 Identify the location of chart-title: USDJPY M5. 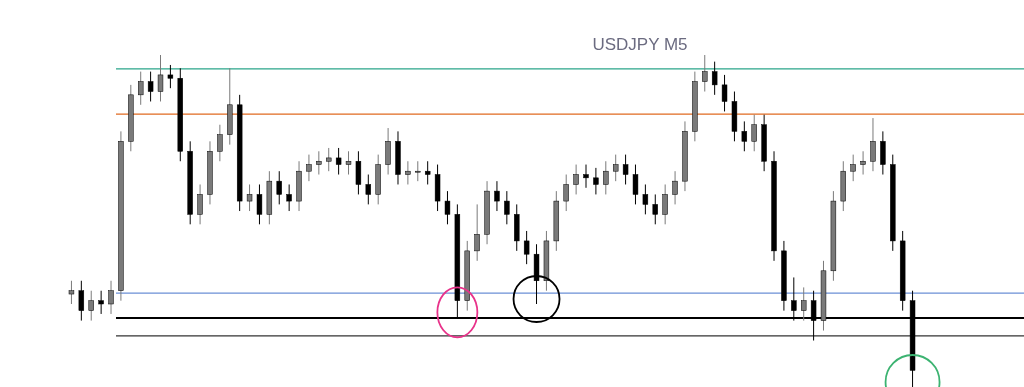
(640, 44).